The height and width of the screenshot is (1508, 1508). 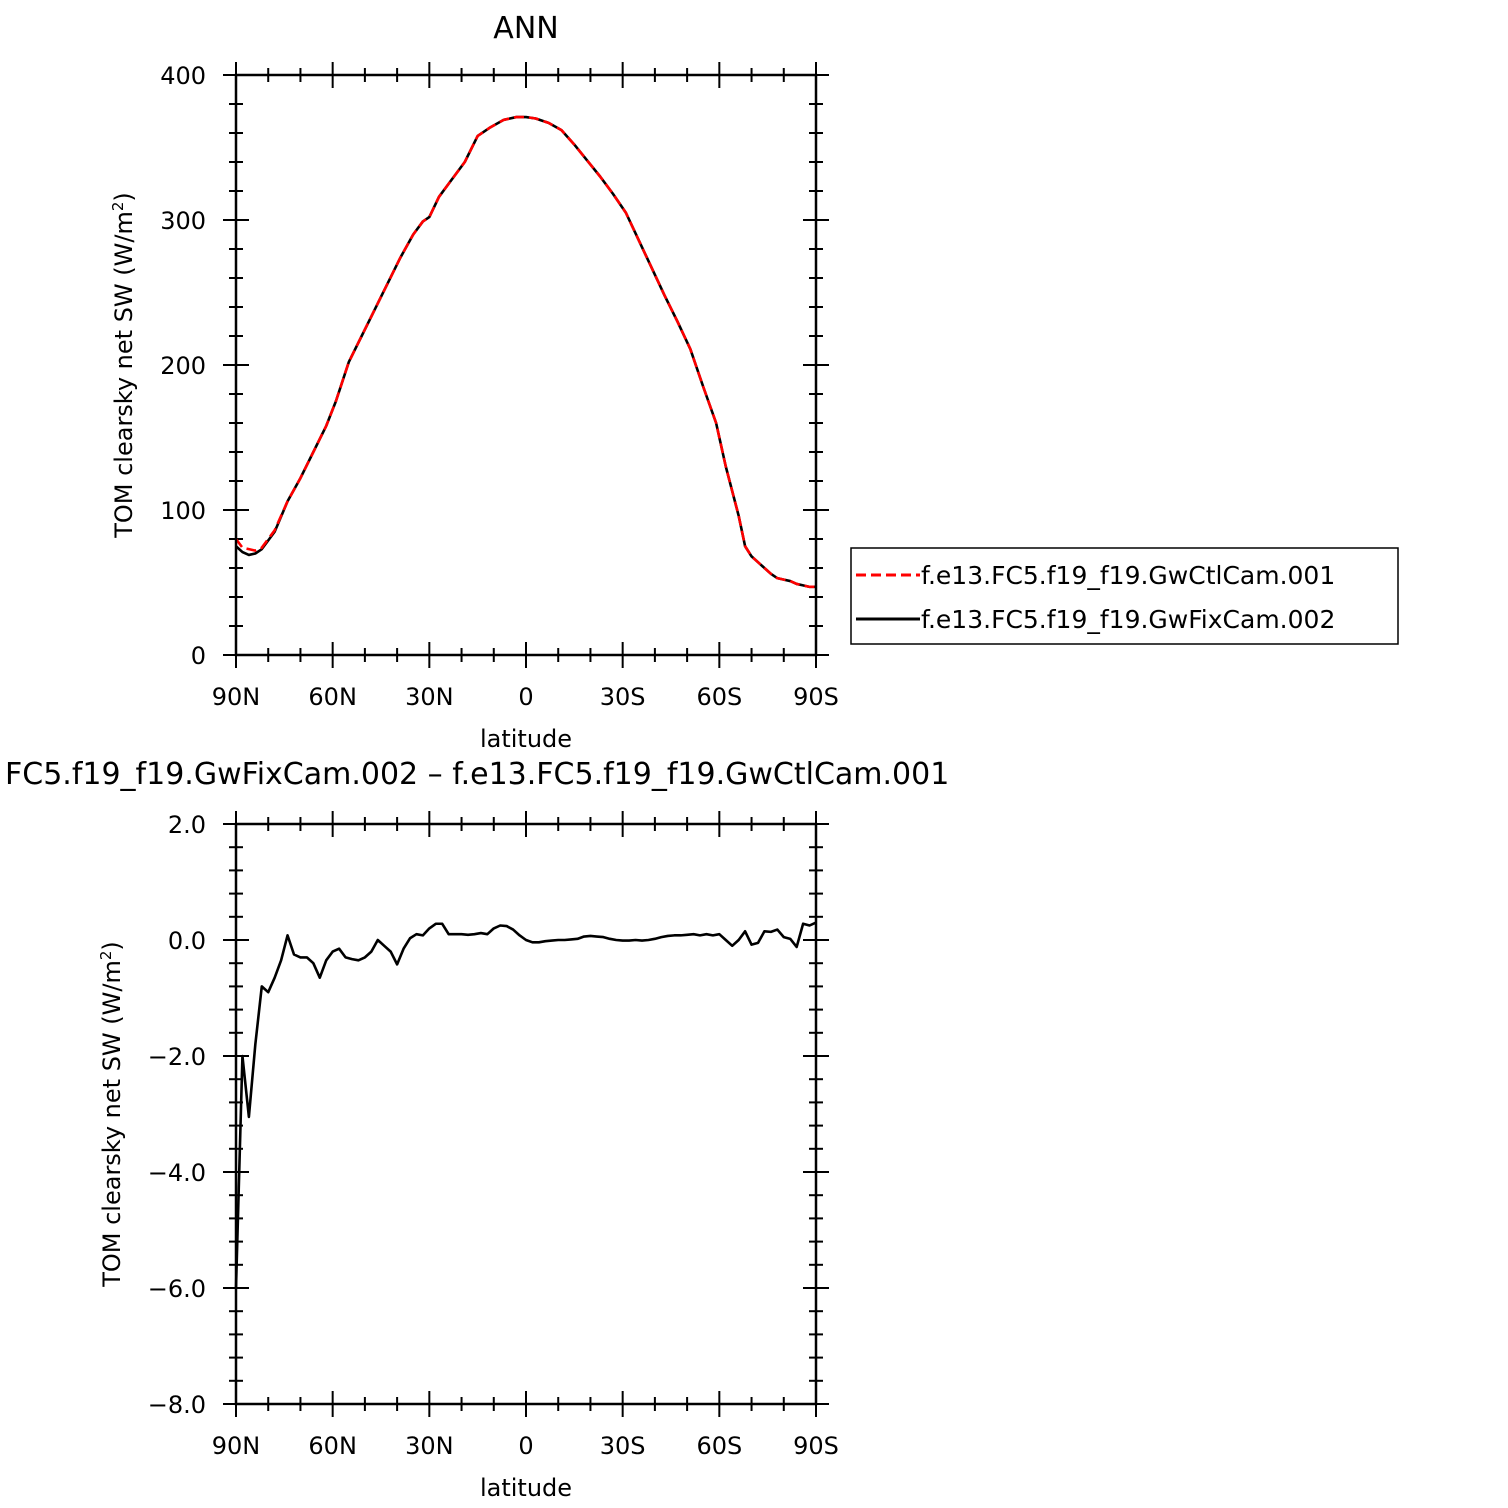 What do you see at coordinates (1128, 575) in the screenshot?
I see `legend-label-ctl: f.e13.FC5.f19_f19.GwCtlCam.001` at bounding box center [1128, 575].